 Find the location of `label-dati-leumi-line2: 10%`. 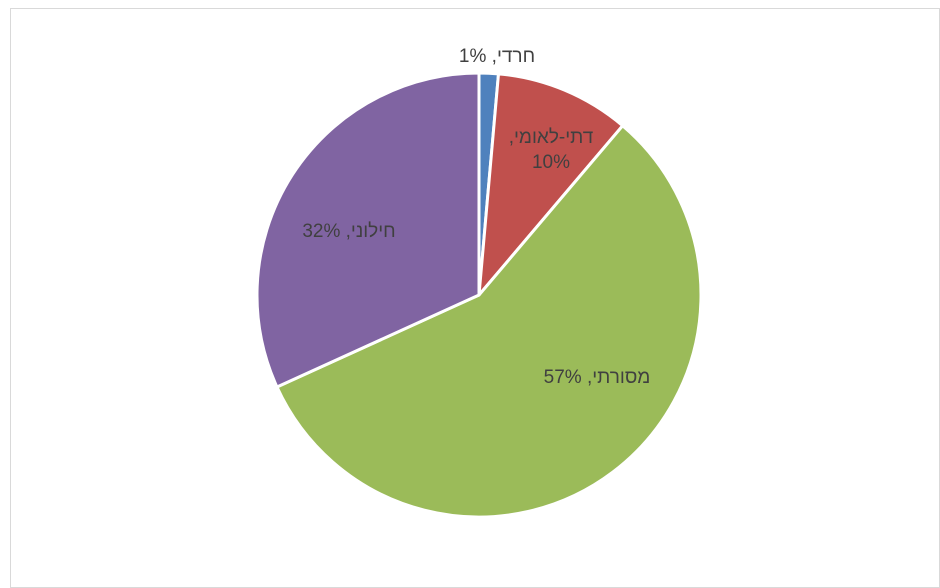

label-dati-leumi-line2: 10% is located at coordinates (551, 162).